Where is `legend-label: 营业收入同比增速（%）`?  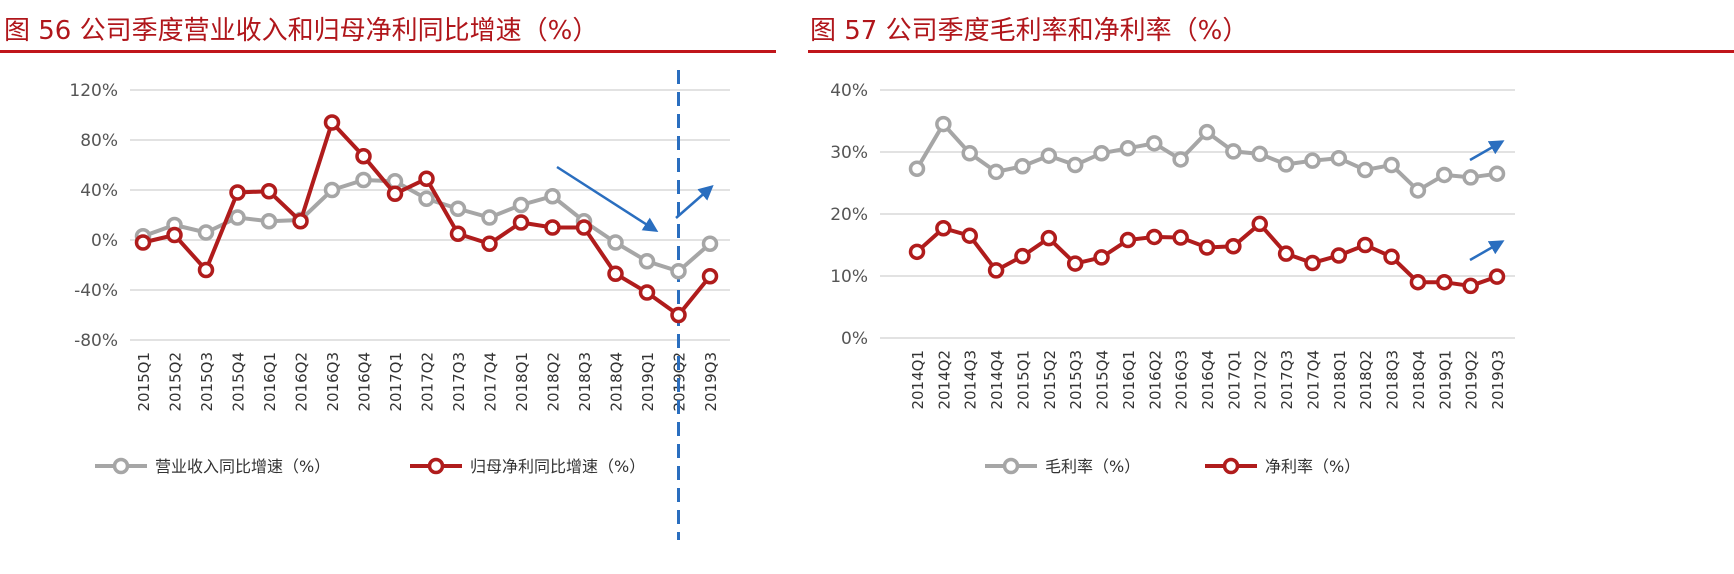
legend-label: 营业收入同比增速（%） is located at coordinates (242, 466).